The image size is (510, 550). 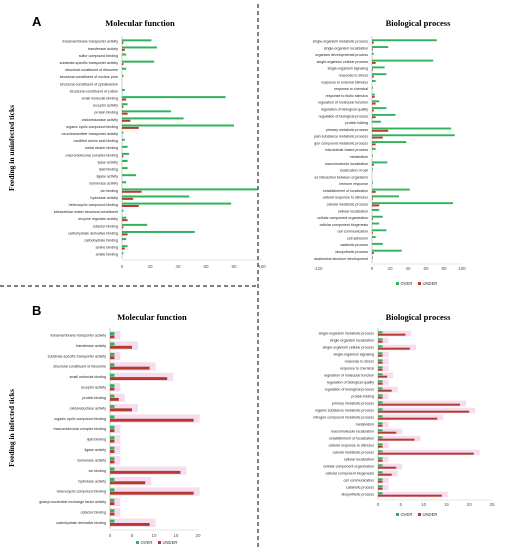 What do you see at coordinates (362, 397) in the screenshot?
I see `category-label: protein folding` at bounding box center [362, 397].